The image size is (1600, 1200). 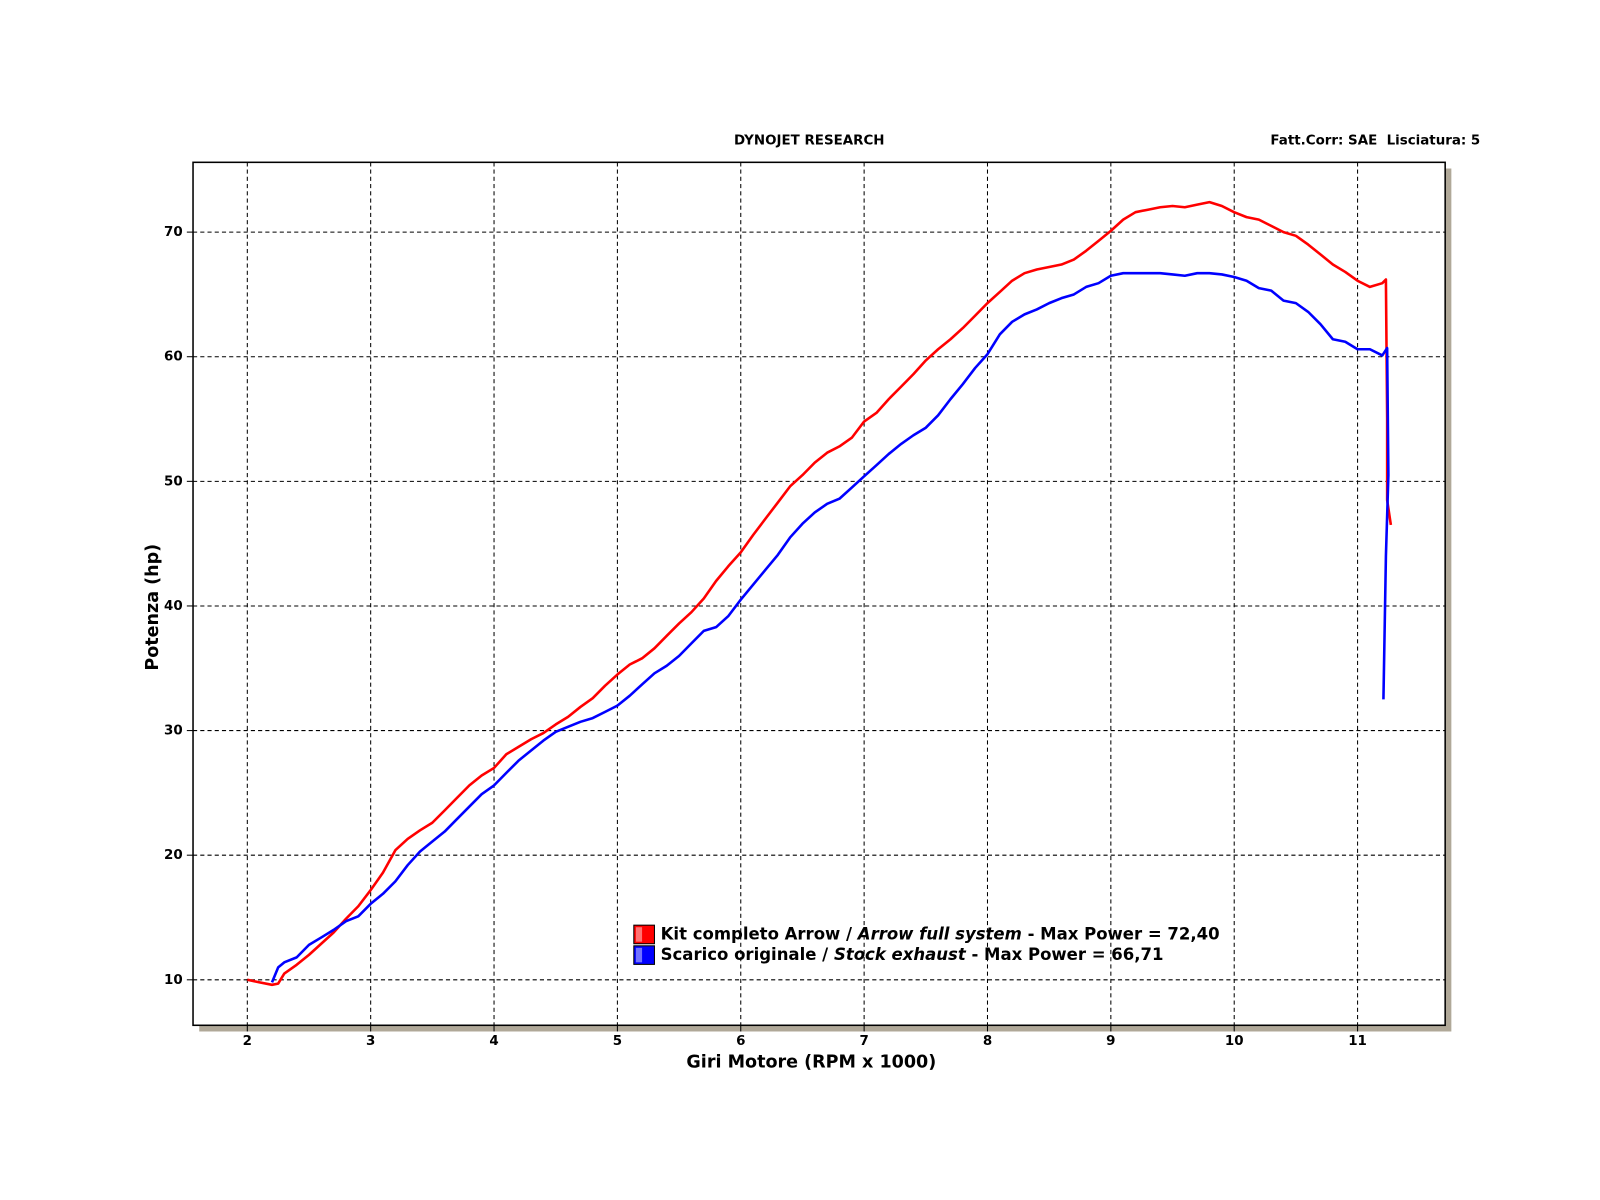 What do you see at coordinates (1110, 1041) in the screenshot?
I see `x-tick-label: 9` at bounding box center [1110, 1041].